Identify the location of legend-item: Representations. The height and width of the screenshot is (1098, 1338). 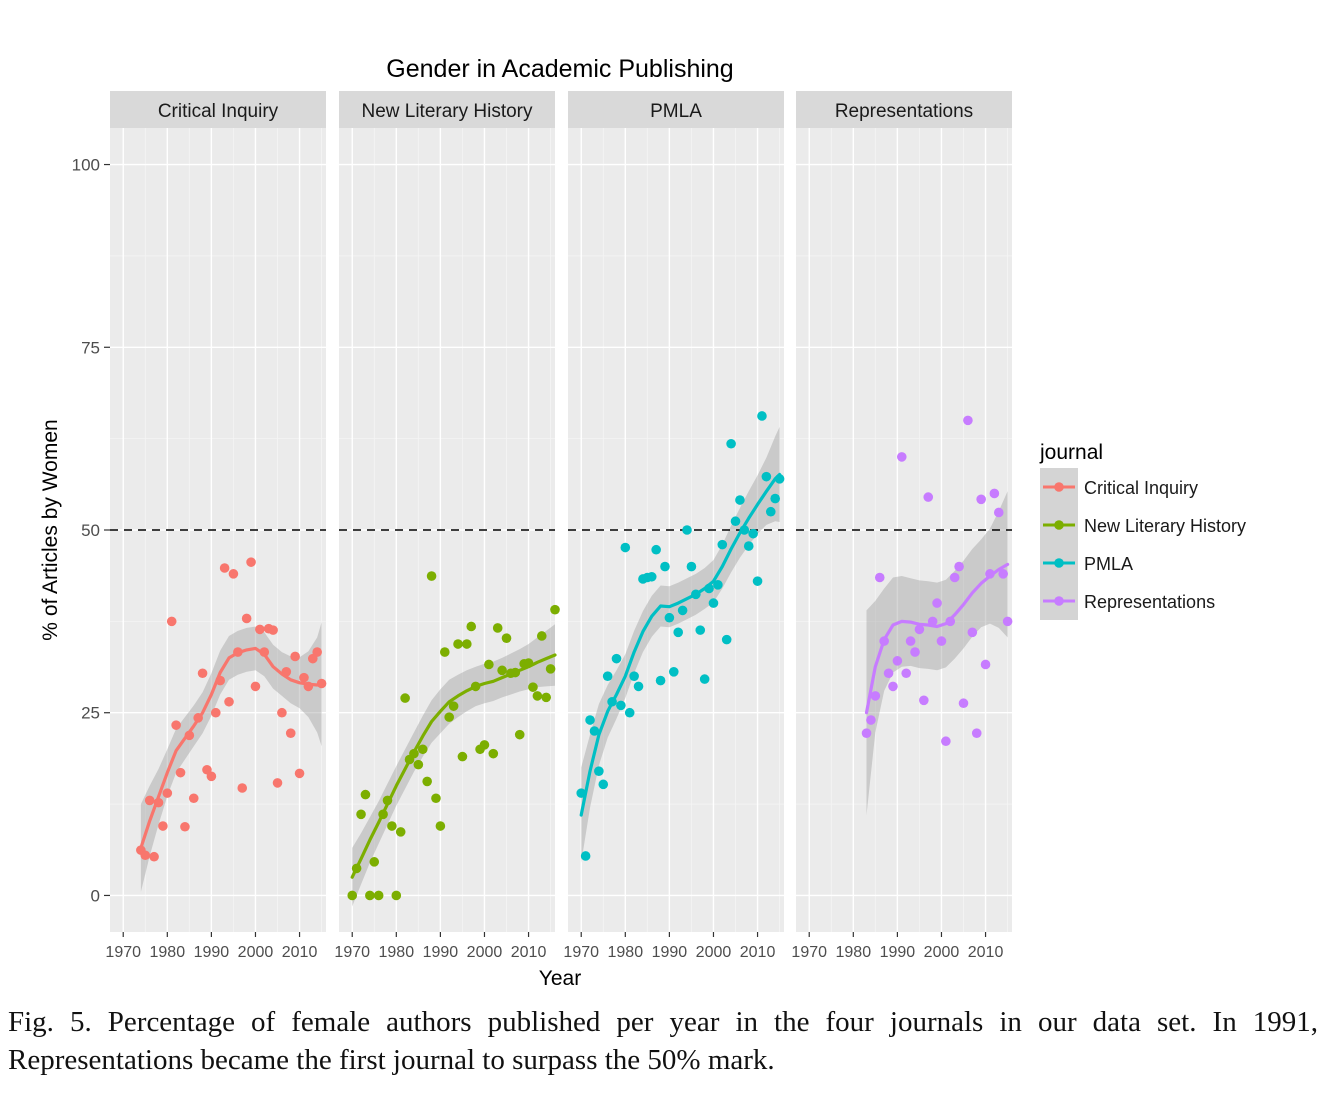
(1127, 601).